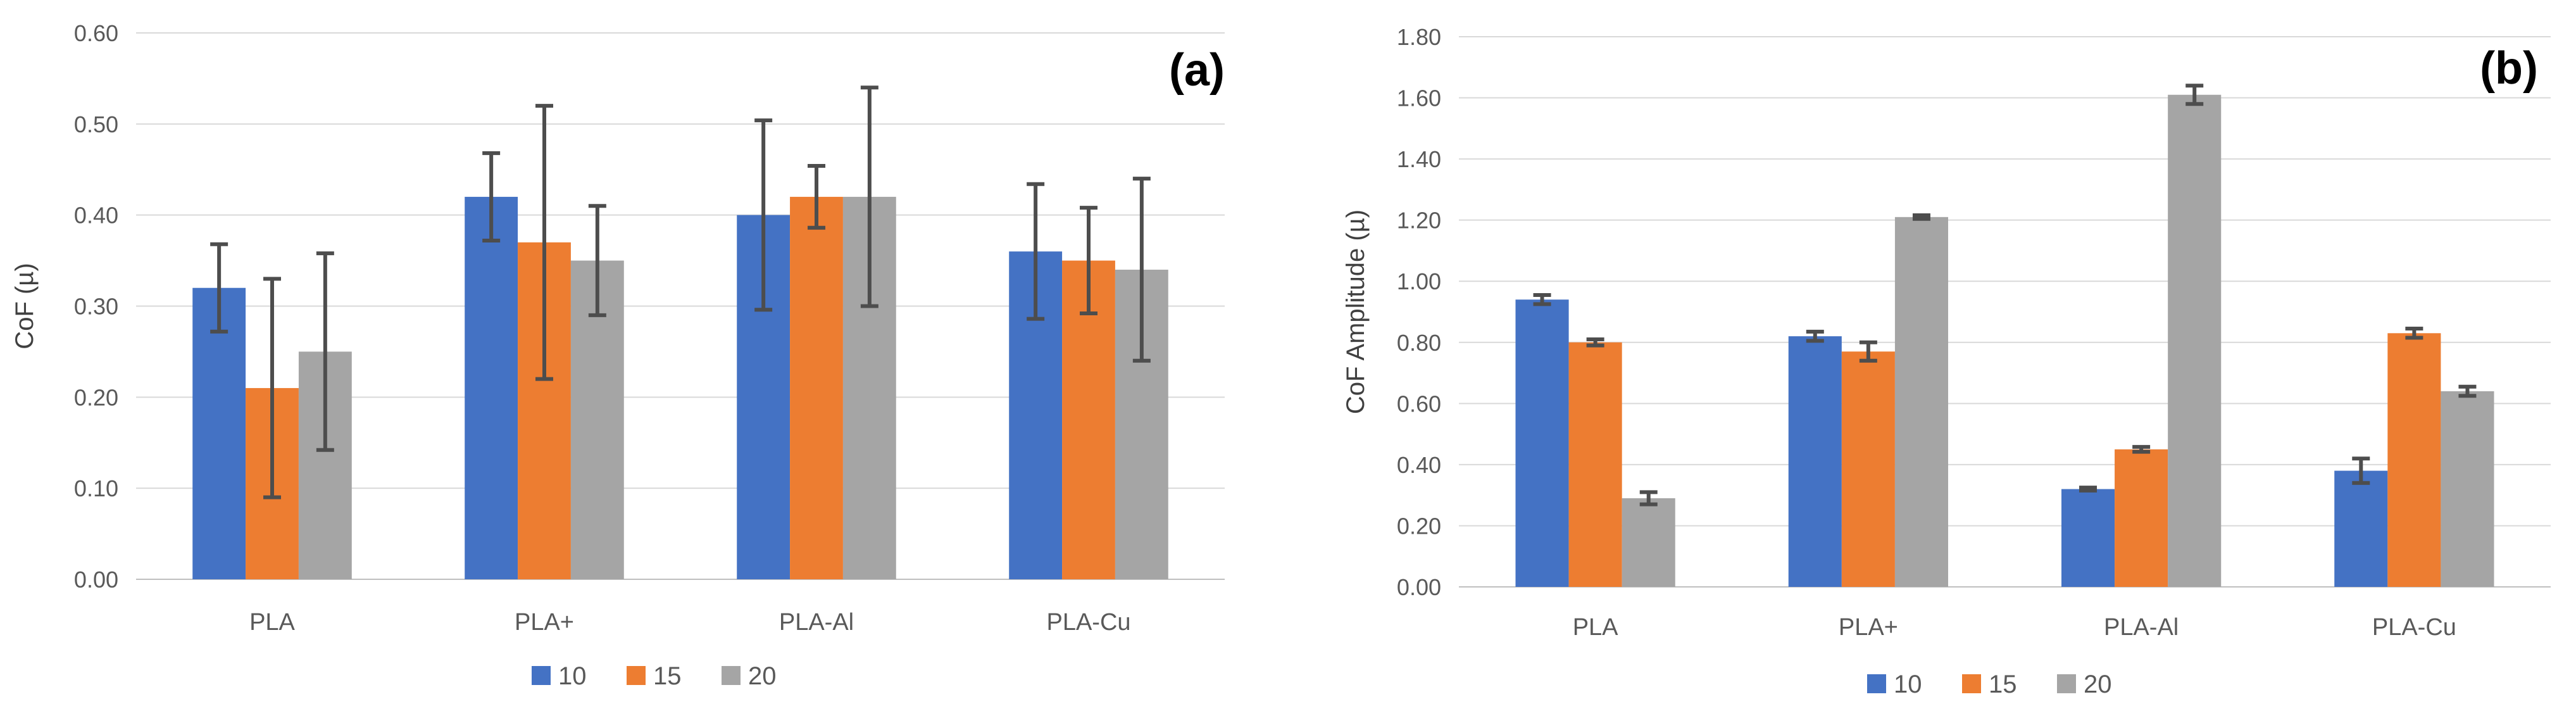 Image resolution: width=2576 pixels, height=723 pixels. Describe the element at coordinates (1419, 98) in the screenshot. I see `y-tick-label: 1.60` at that location.